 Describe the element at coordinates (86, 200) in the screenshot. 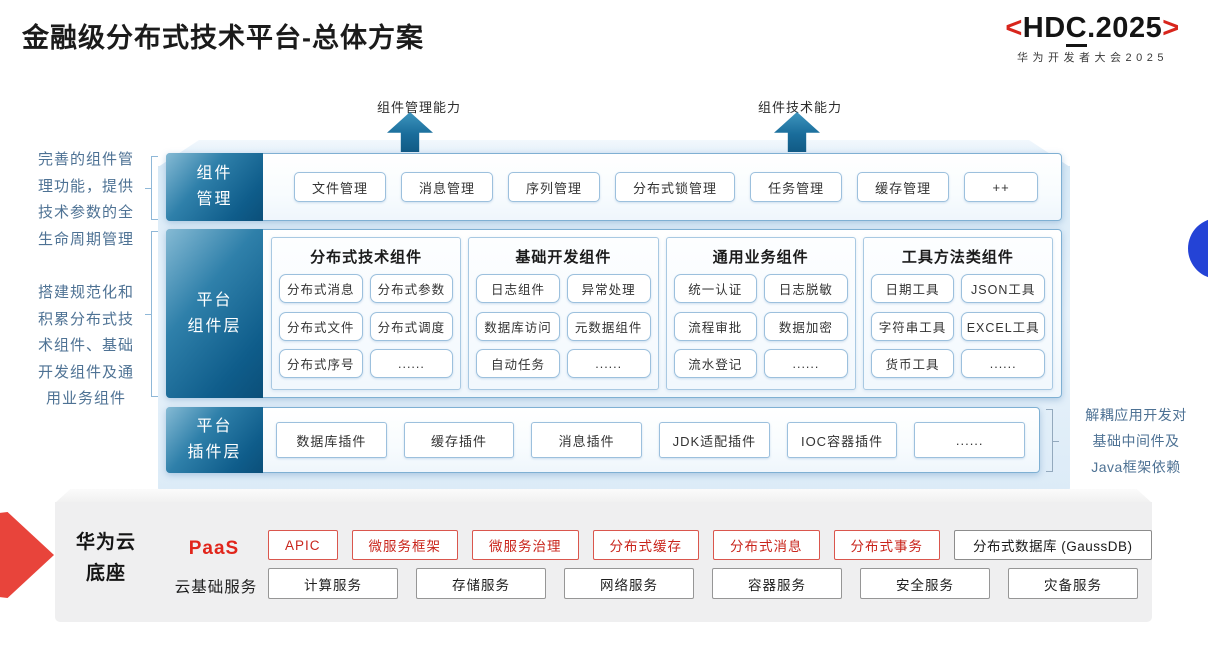

I see `annotation-component-mgmt: 完善的组件管 理功能，提供 技术参数的全 生命周期管理` at that location.